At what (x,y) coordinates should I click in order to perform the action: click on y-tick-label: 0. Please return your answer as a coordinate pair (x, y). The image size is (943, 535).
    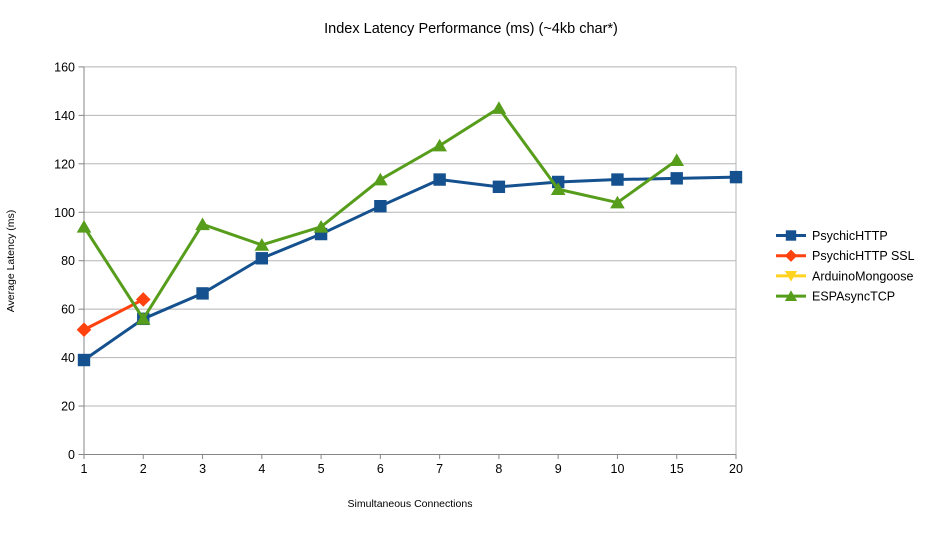
    Looking at the image, I should click on (71, 455).